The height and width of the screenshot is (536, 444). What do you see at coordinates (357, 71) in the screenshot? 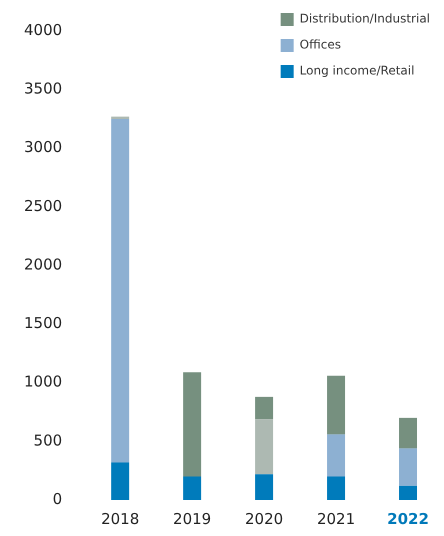
I see `legend-label: Long income/Retail` at bounding box center [357, 71].